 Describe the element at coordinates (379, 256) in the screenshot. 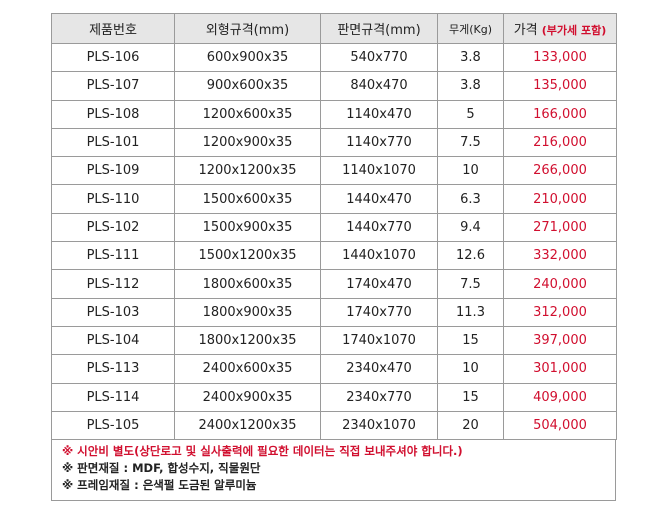

I see `cell-board-size: 1440x1070` at that location.